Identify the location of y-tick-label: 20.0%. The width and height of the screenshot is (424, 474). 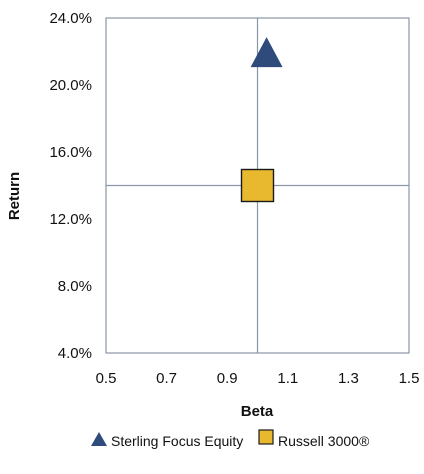
(70, 85).